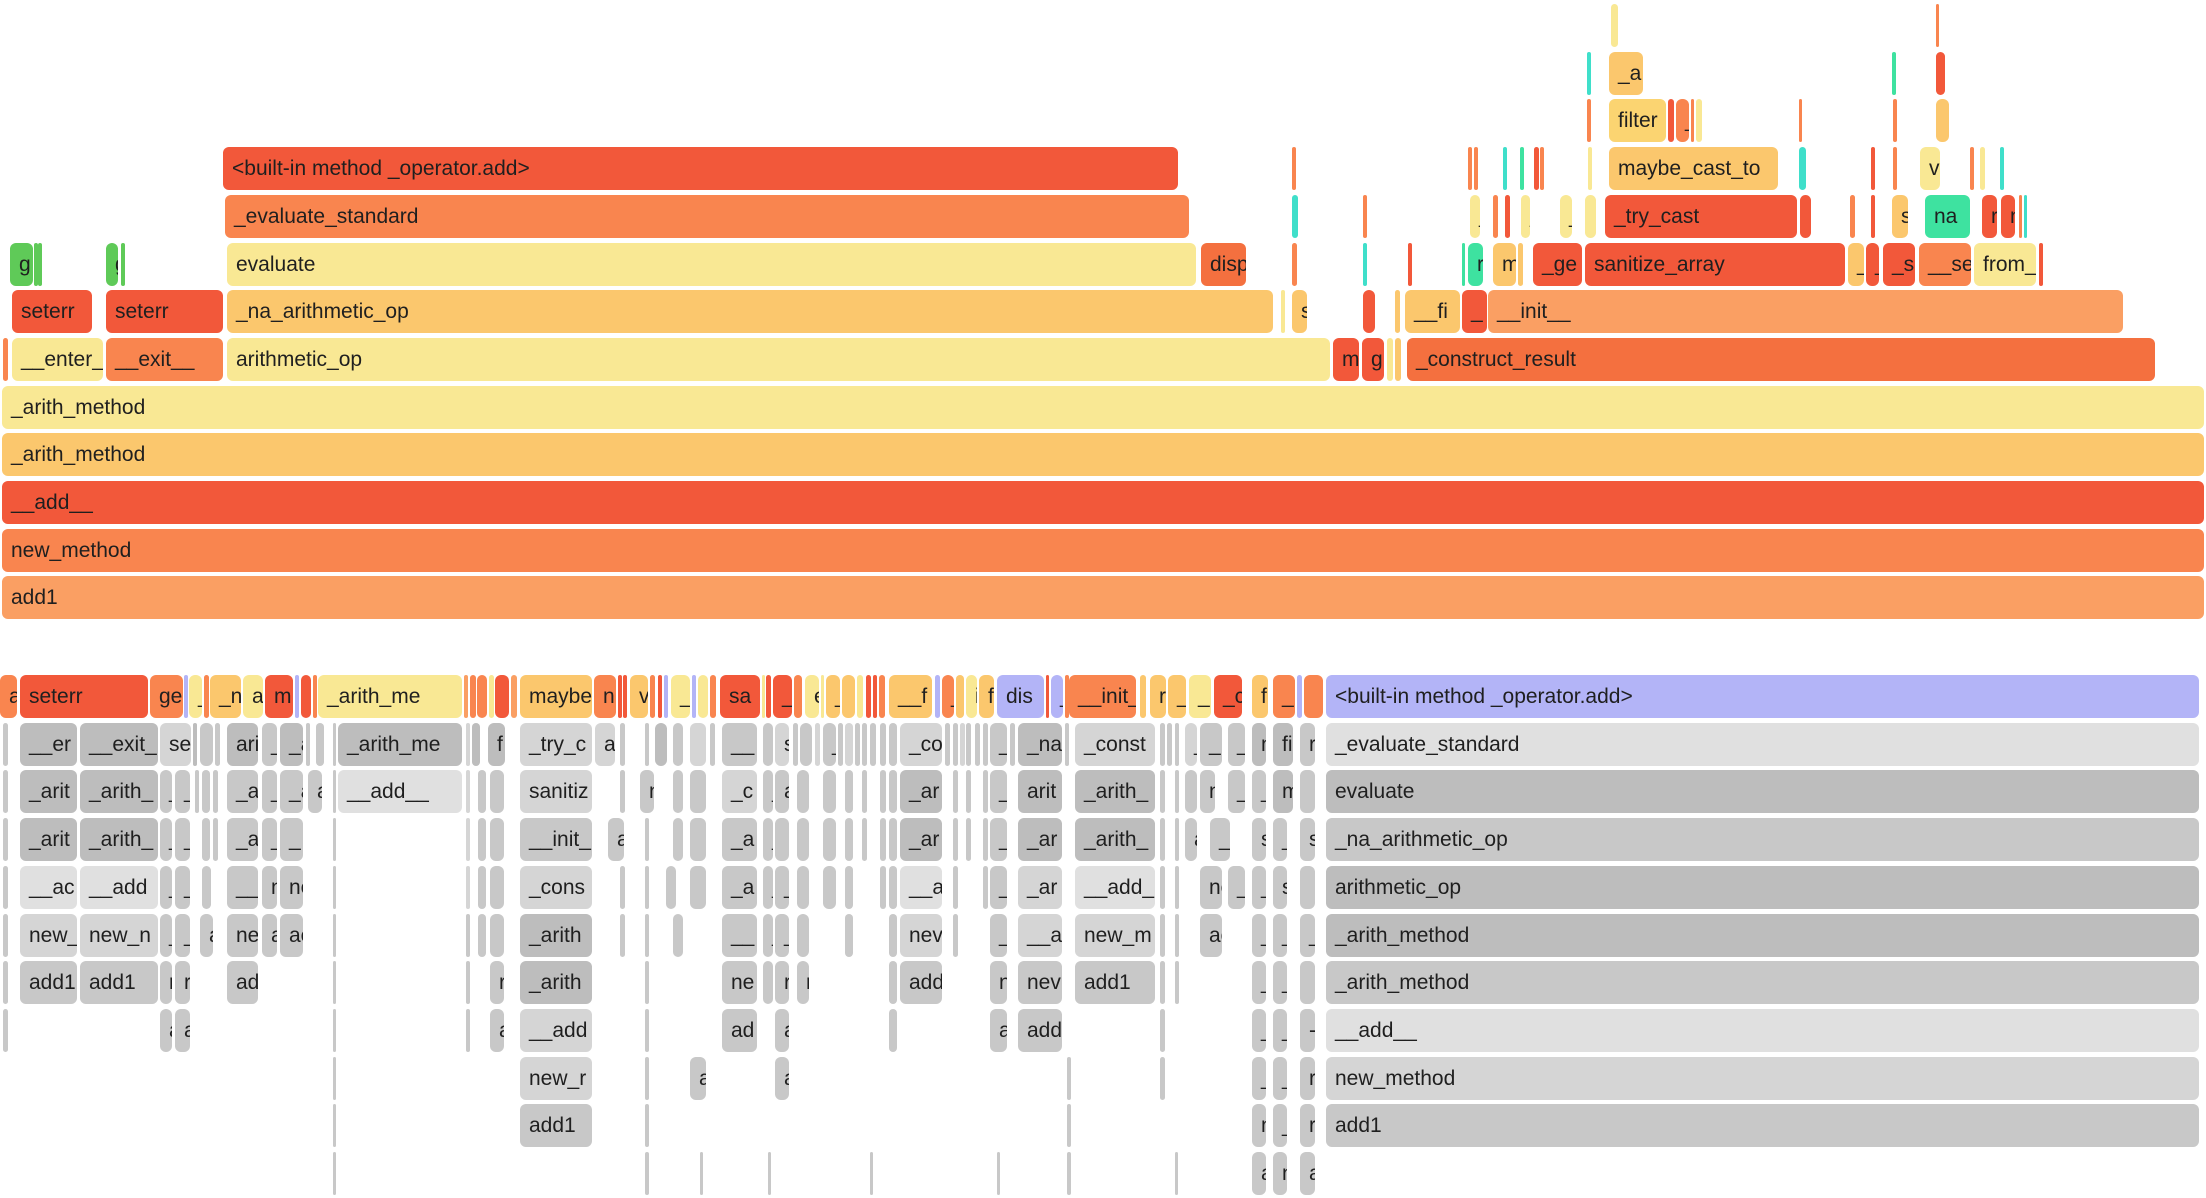 The image size is (2206, 1198). What do you see at coordinates (225, 696) in the screenshot?
I see `flame-frame-_n: _n` at bounding box center [225, 696].